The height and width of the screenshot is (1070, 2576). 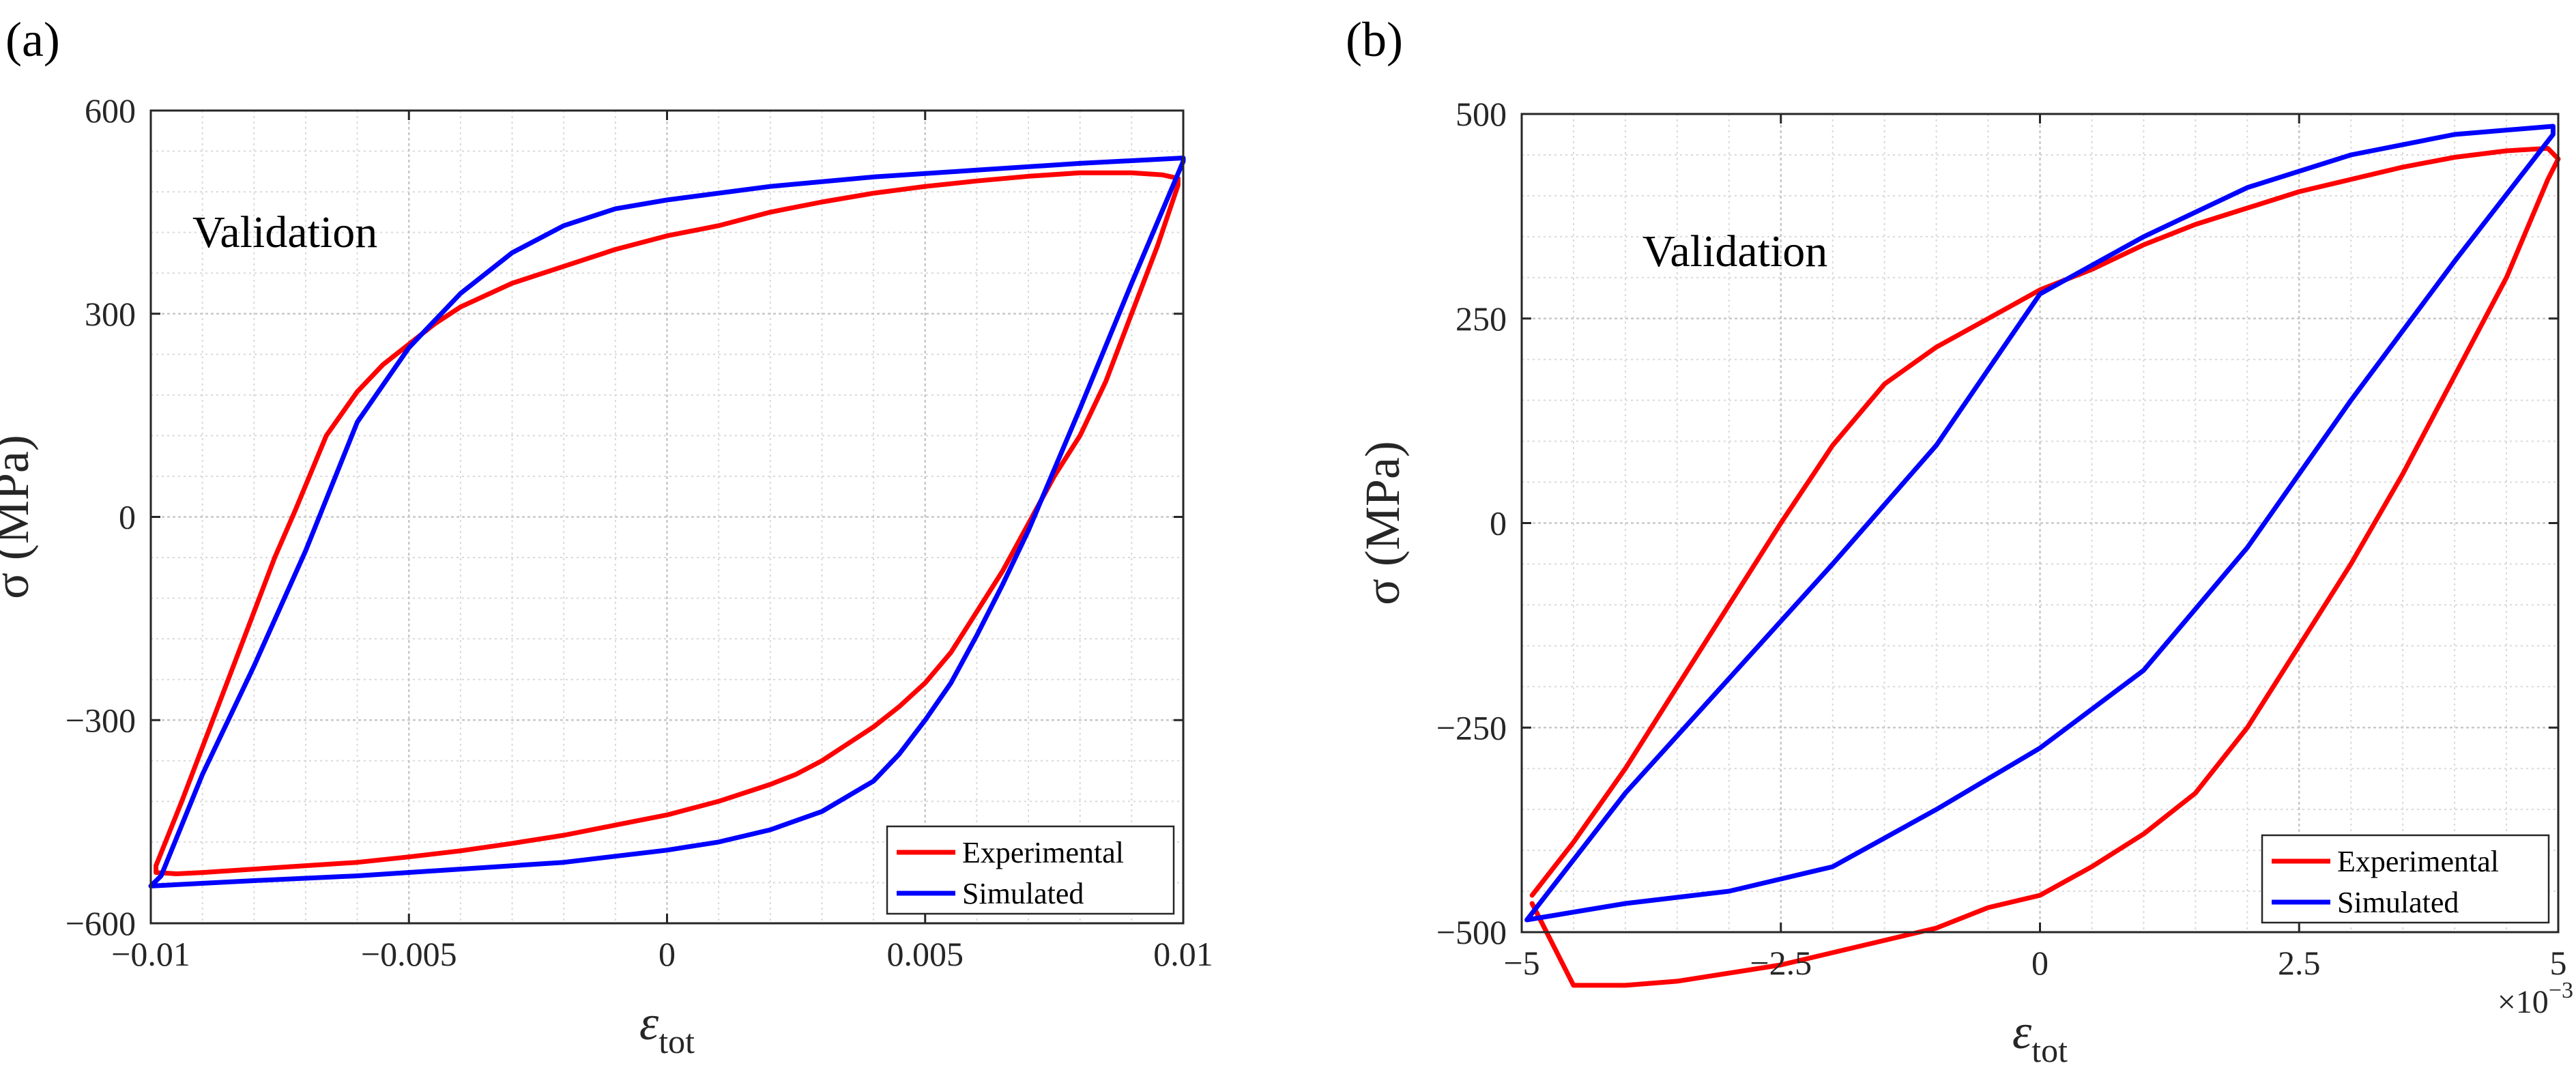 What do you see at coordinates (101, 720) in the screenshot?
I see `y-tick-label: −300` at bounding box center [101, 720].